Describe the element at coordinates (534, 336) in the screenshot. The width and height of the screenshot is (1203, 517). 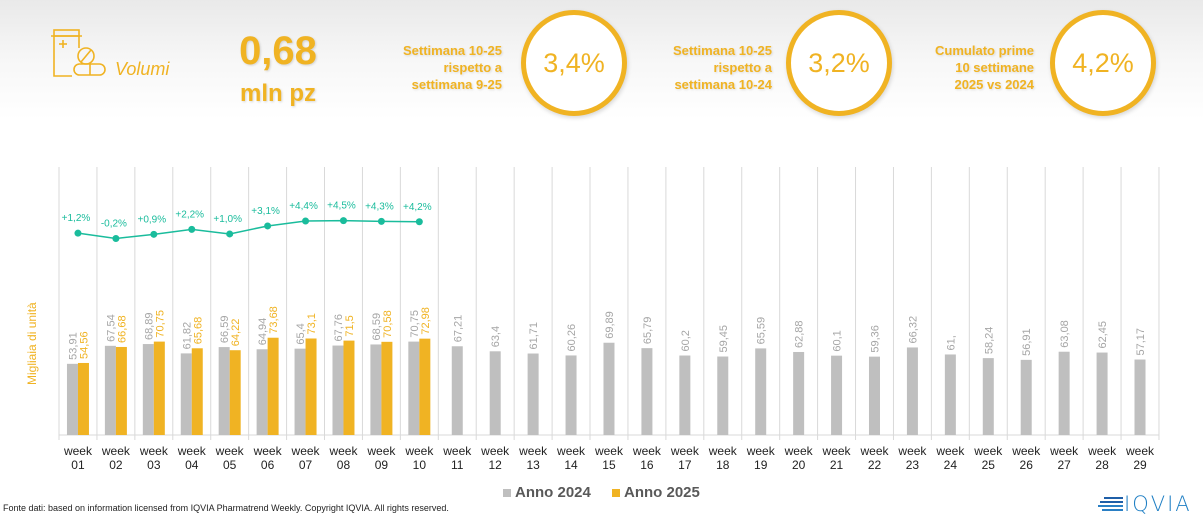
I see `data-label-2024: 61,71` at that location.